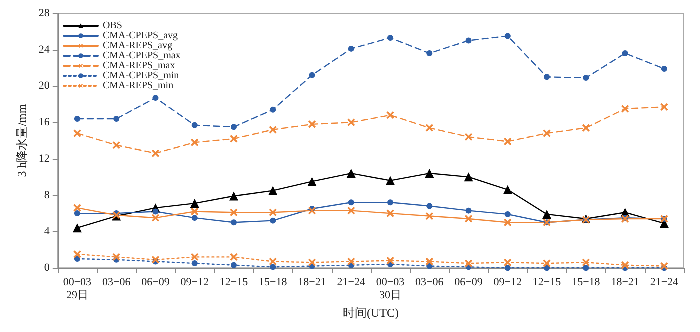  I want to click on y-tick-label: 20, so click(44, 86).